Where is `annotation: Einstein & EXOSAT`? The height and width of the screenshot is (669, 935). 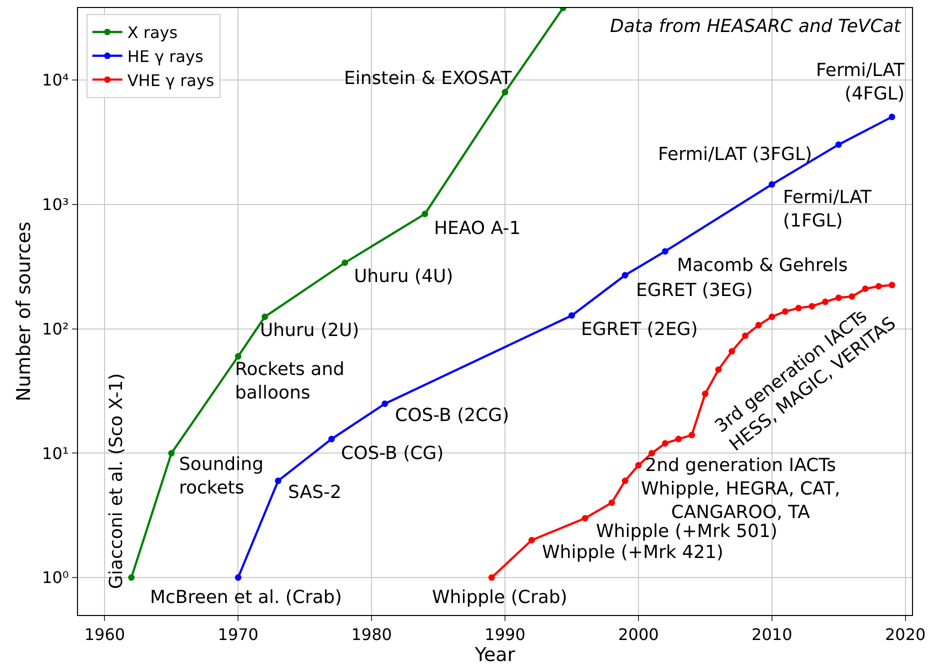
annotation: Einstein & EXOSAT is located at coordinates (428, 78).